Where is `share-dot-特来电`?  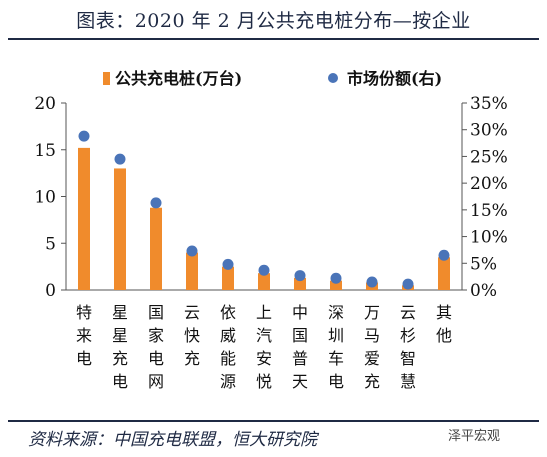
share-dot-特来电 is located at coordinates (84, 136).